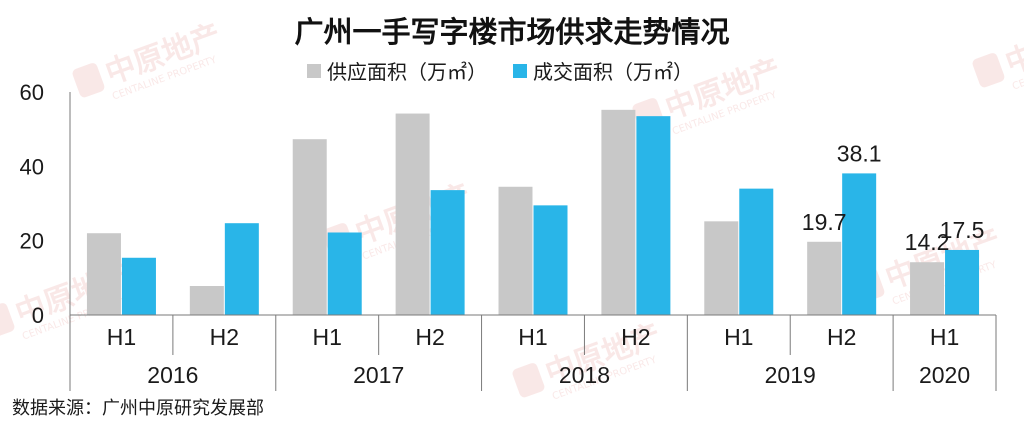 Image resolution: width=1024 pixels, height=426 pixels. Describe the element at coordinates (378, 375) in the screenshot. I see `x-year-label: 2017` at that location.